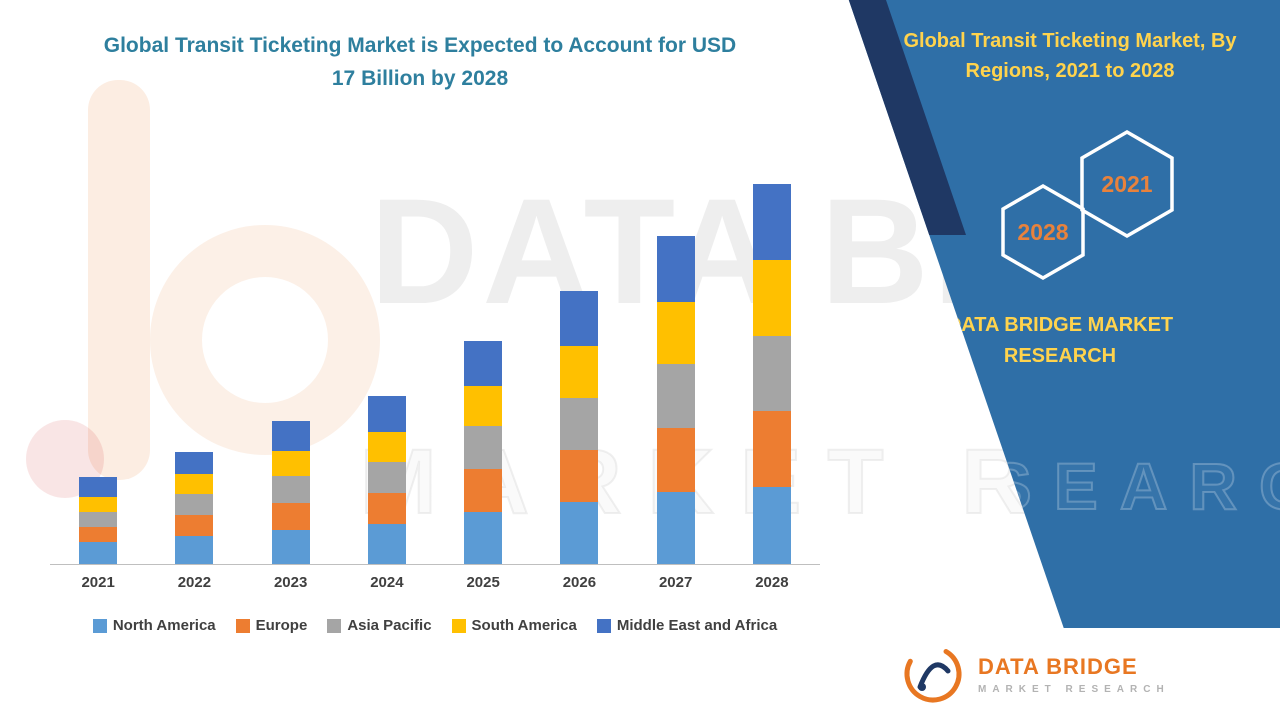 The width and height of the screenshot is (1280, 720). Describe the element at coordinates (387, 364) in the screenshot. I see `bar-column-2024` at that location.